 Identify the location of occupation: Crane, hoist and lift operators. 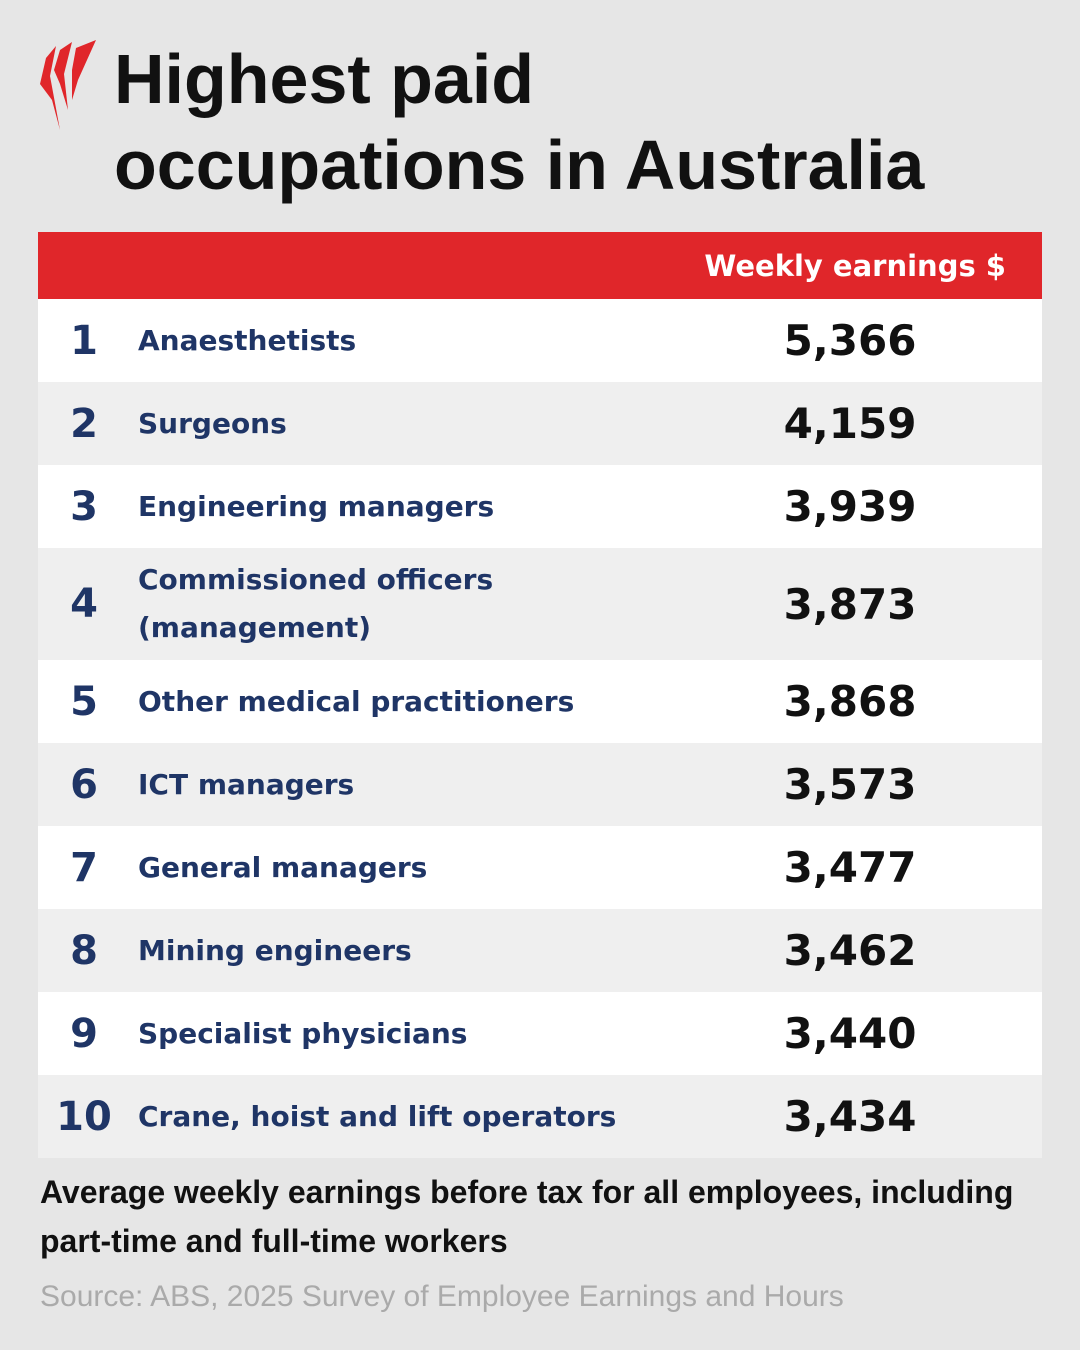
(377, 1116).